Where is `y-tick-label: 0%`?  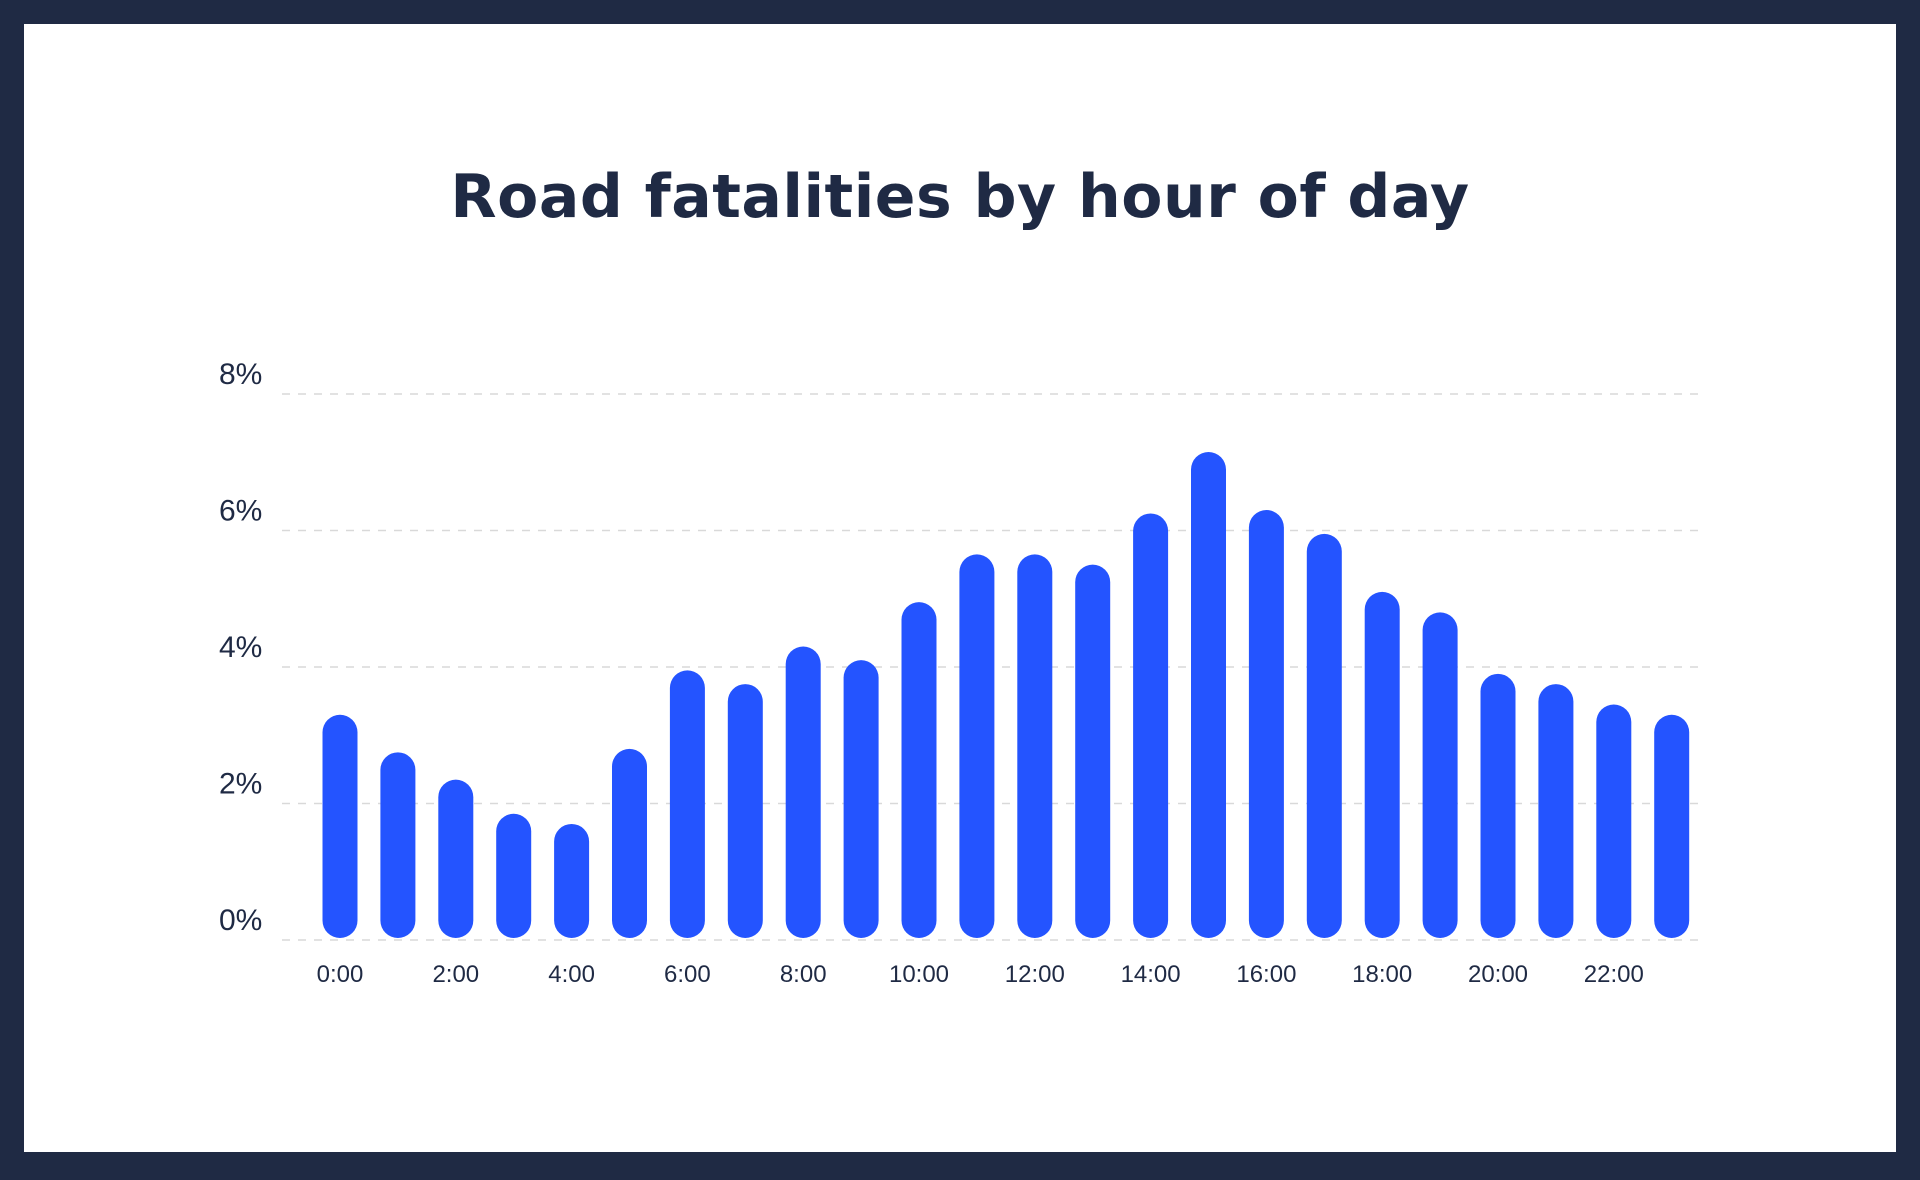 y-tick-label: 0% is located at coordinates (240, 920).